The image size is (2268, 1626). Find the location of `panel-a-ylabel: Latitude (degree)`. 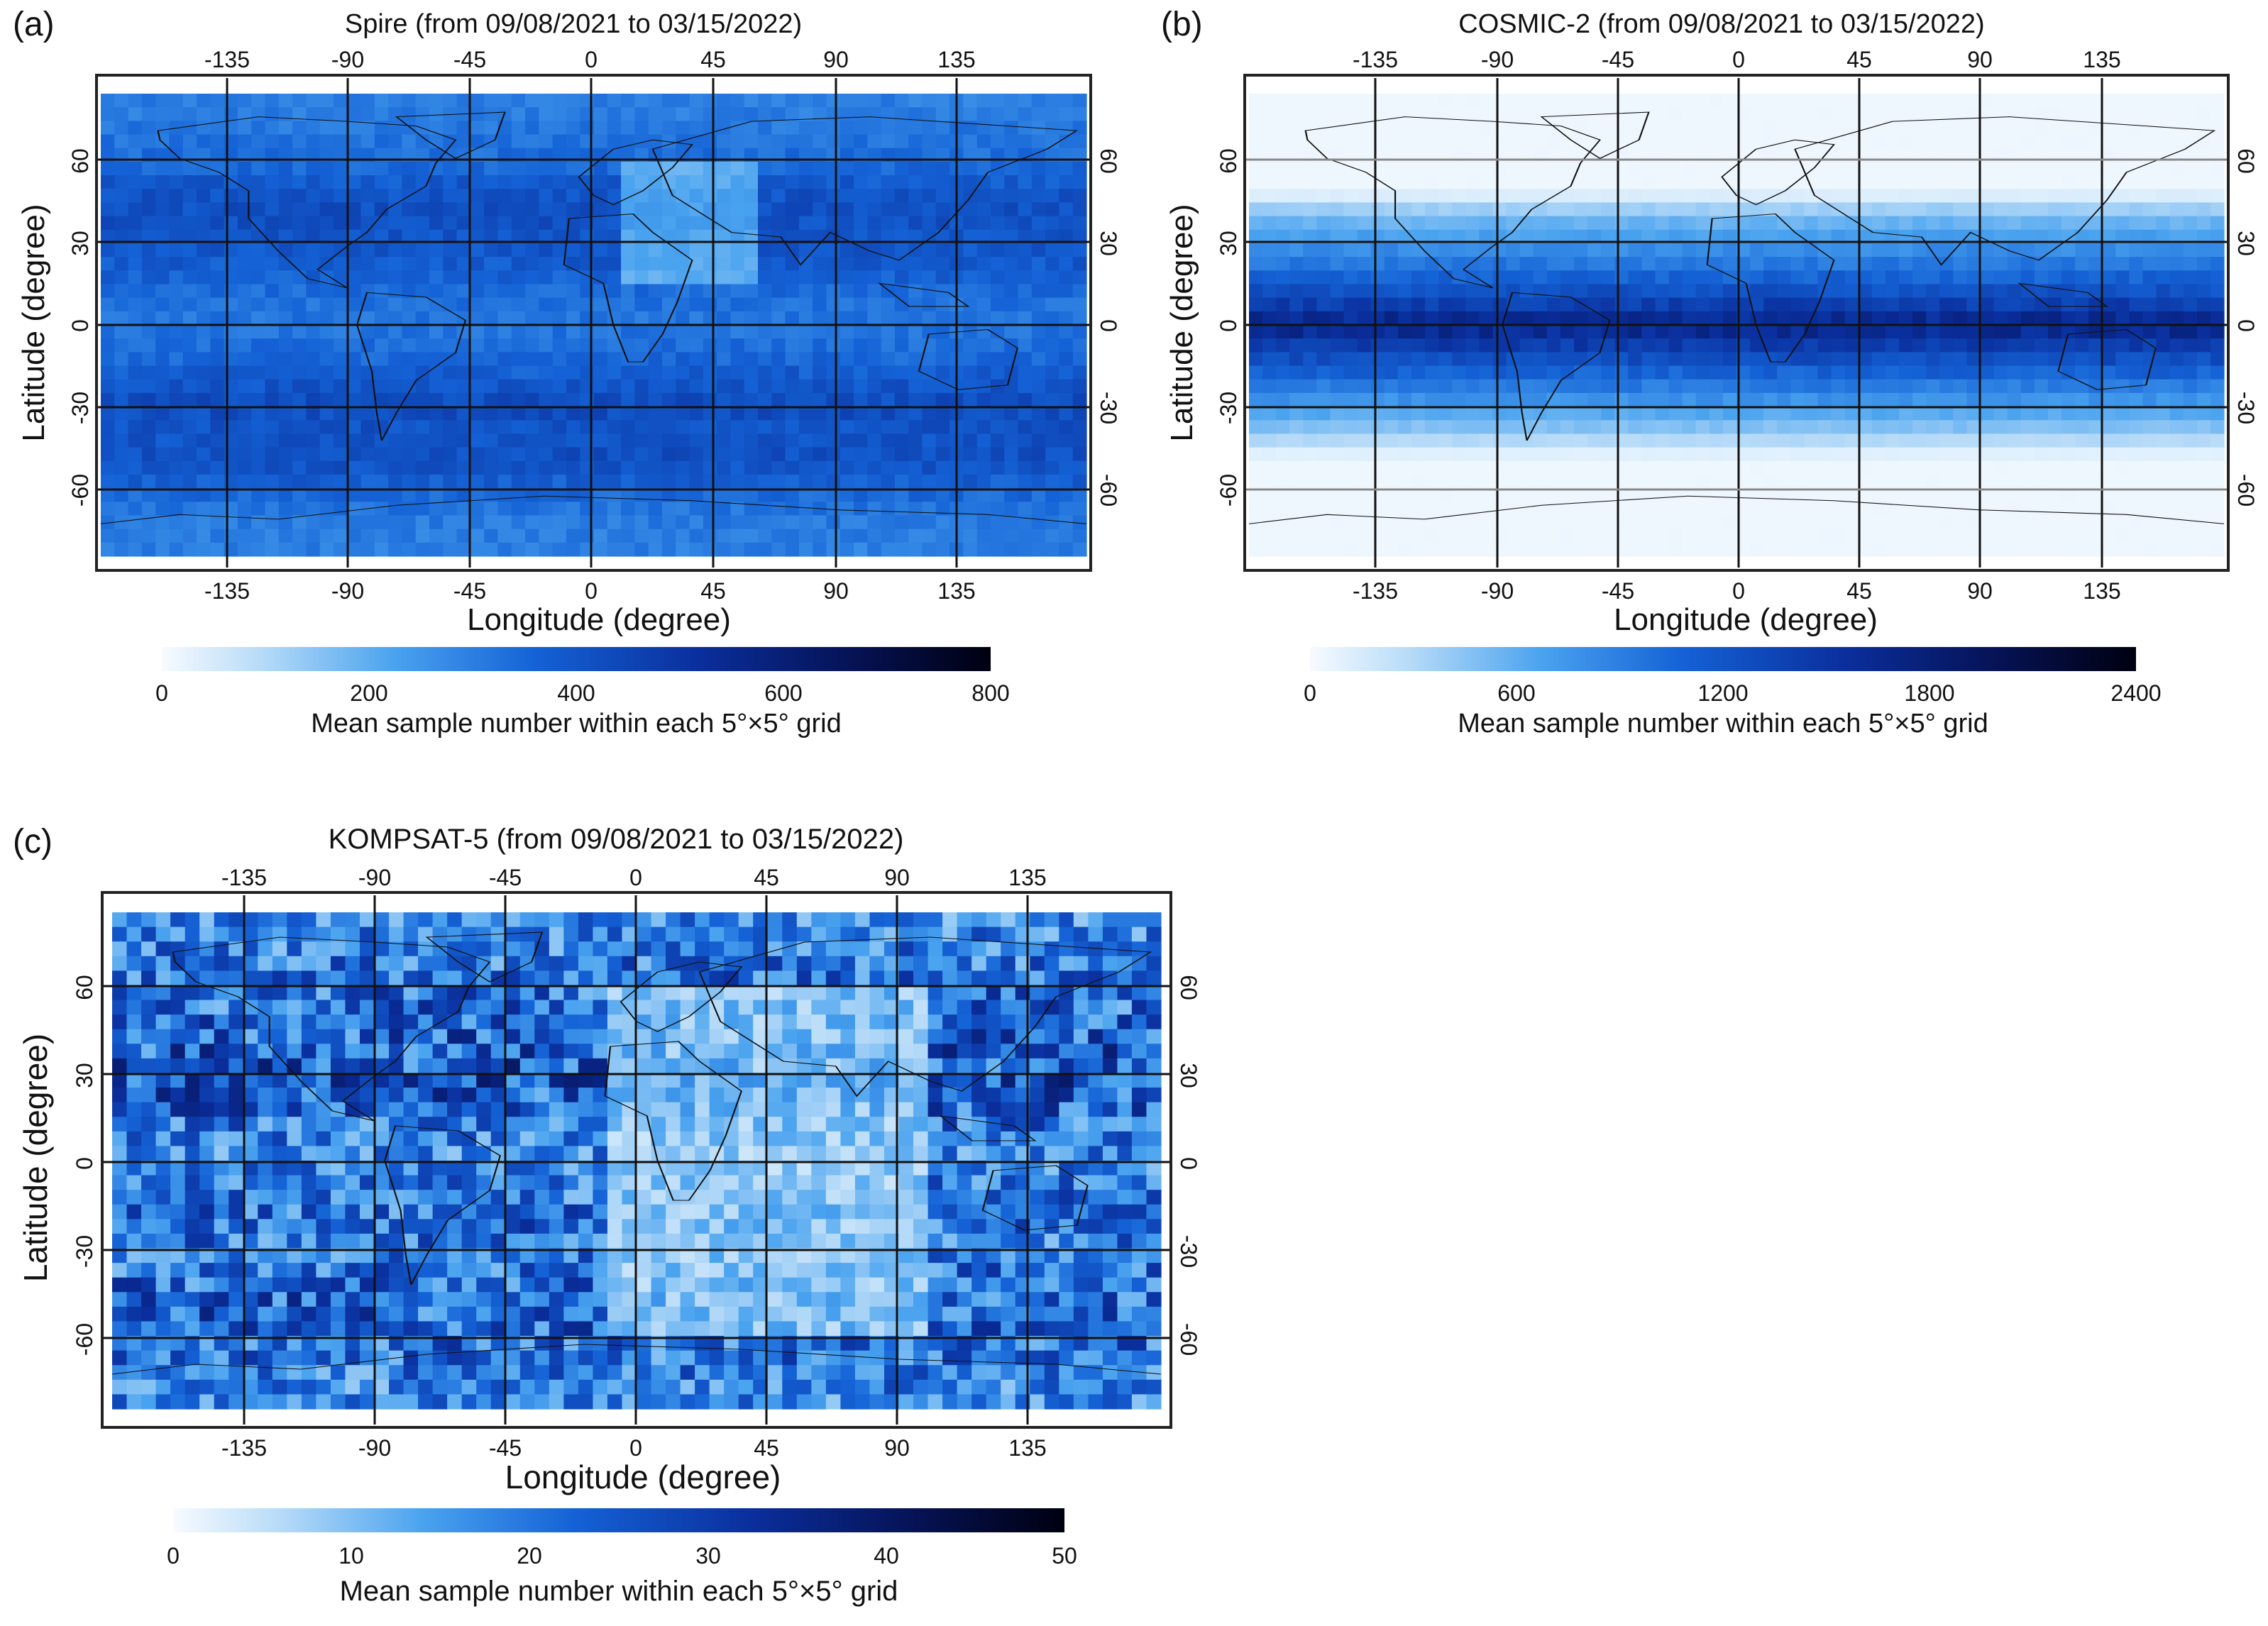

panel-a-ylabel: Latitude (degree) is located at coordinates (33, 322).